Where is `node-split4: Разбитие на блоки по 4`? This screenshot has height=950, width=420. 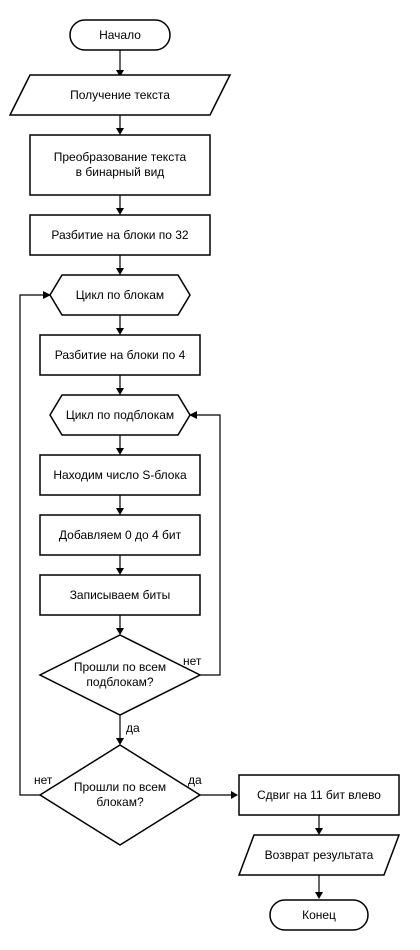
node-split4: Разбитие на блоки по 4 is located at coordinates (120, 355).